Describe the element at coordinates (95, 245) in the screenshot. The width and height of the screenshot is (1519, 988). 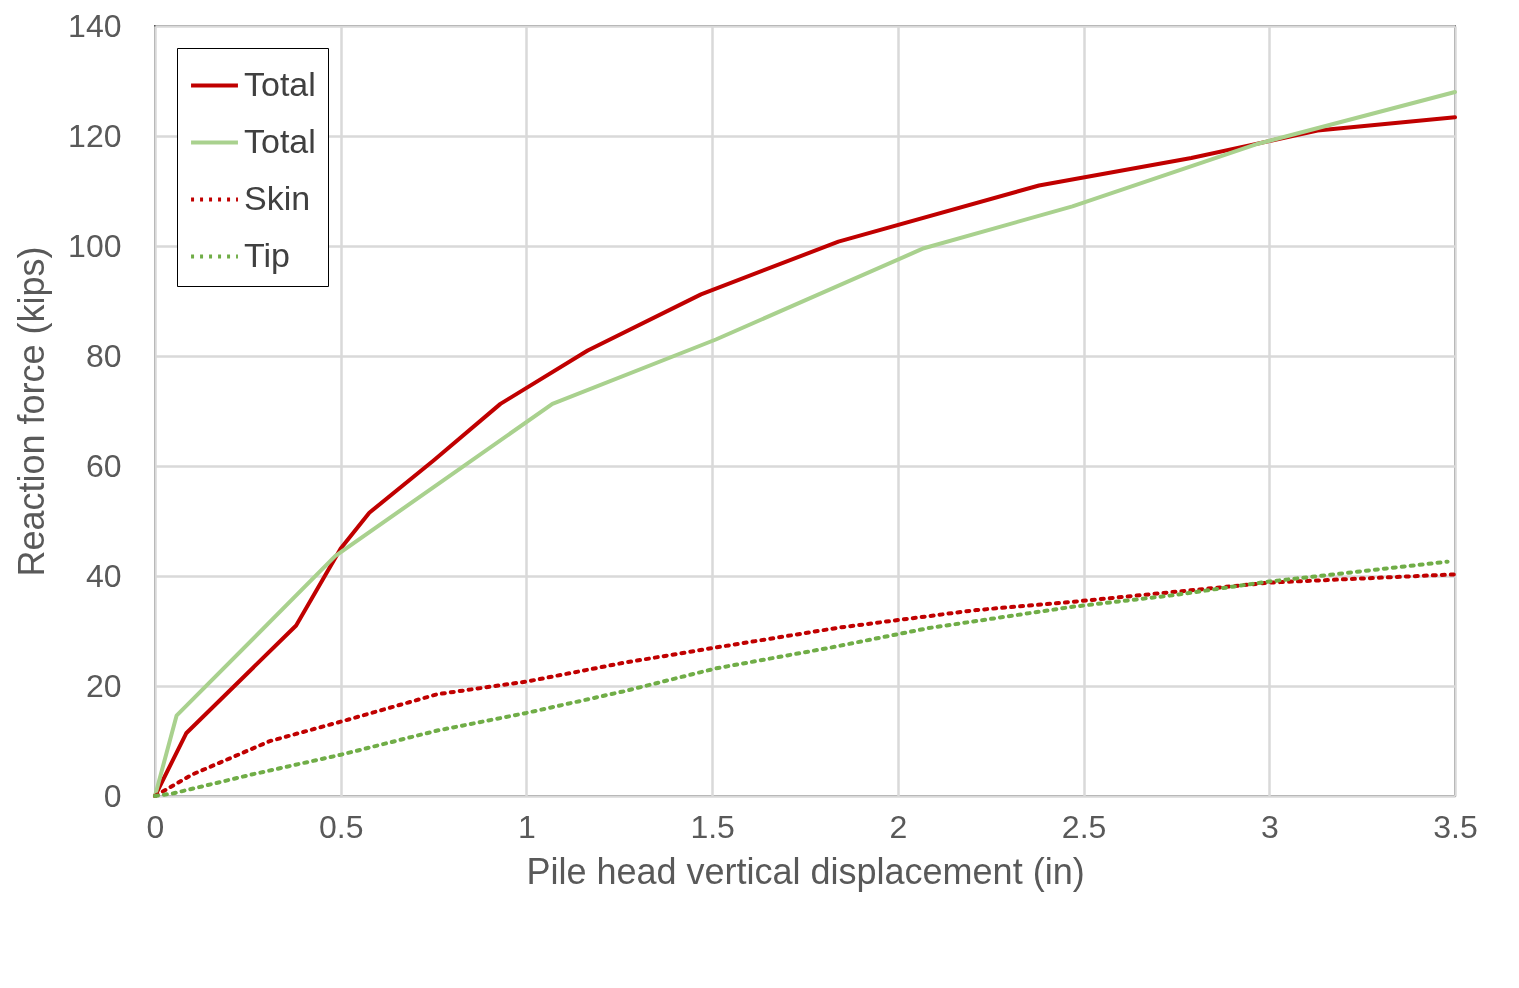
I see `y-tick-label: 100` at that location.